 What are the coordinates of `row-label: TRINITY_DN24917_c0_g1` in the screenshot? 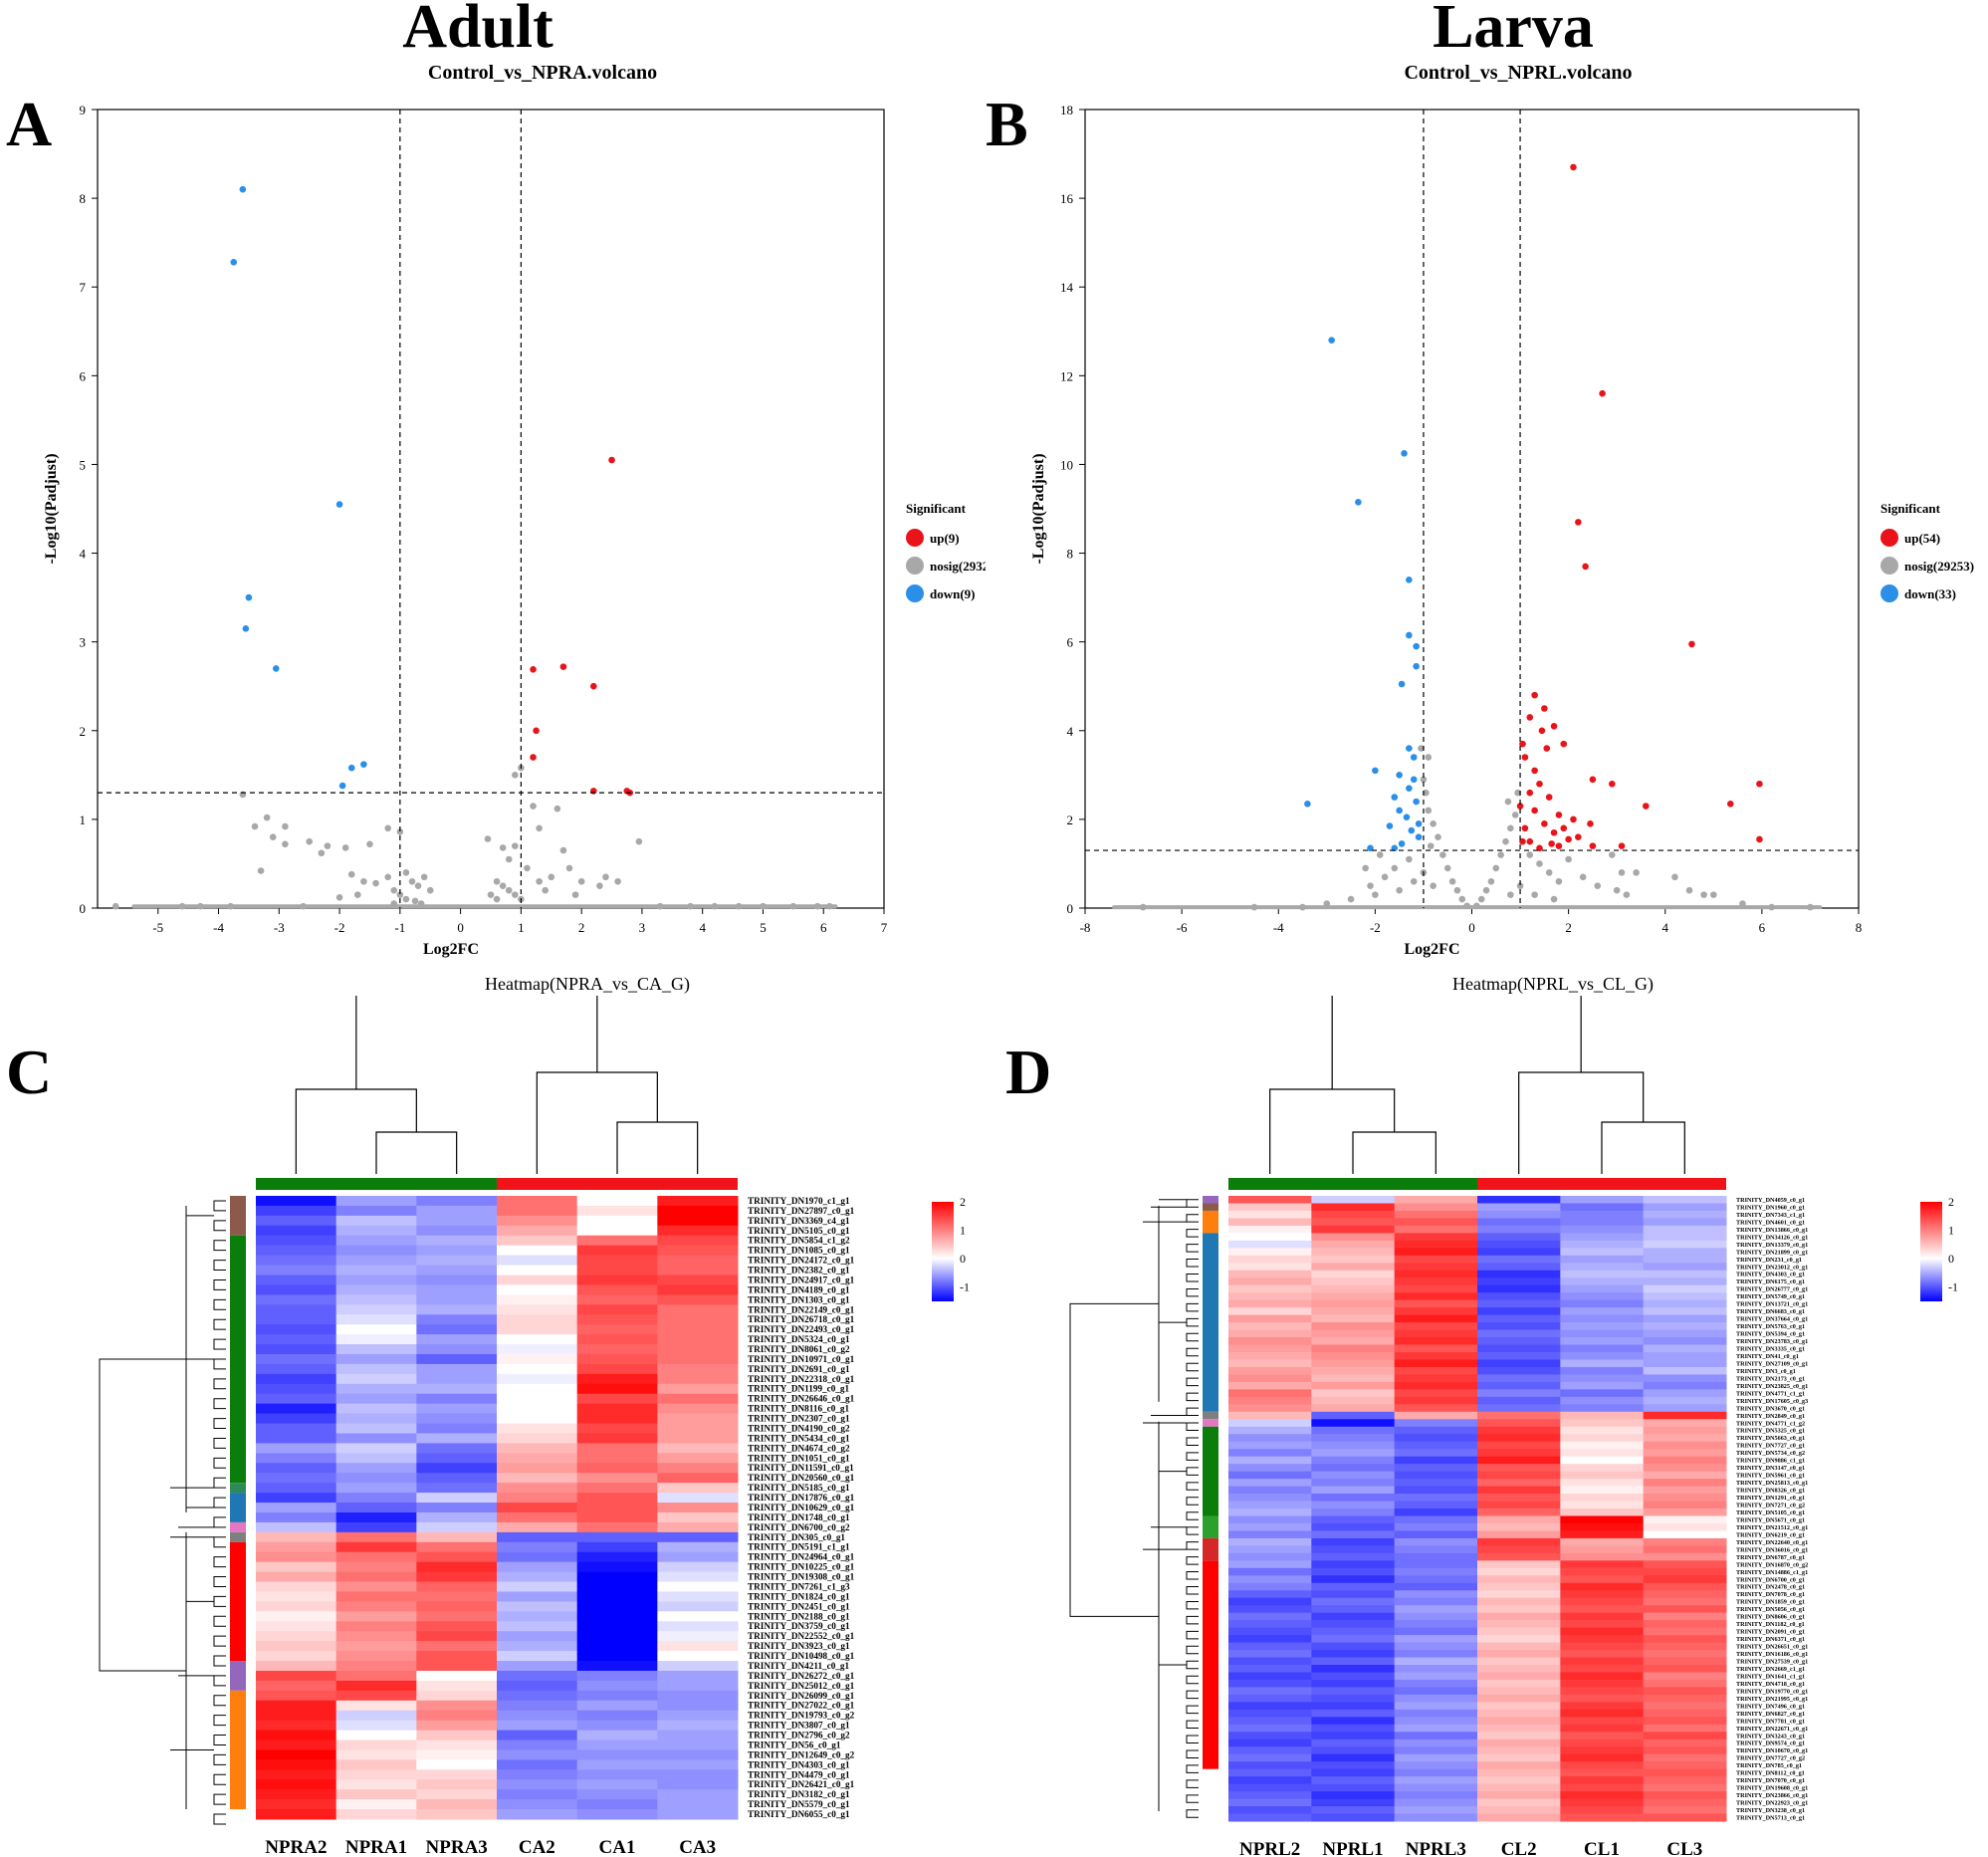 It's located at (801, 1279).